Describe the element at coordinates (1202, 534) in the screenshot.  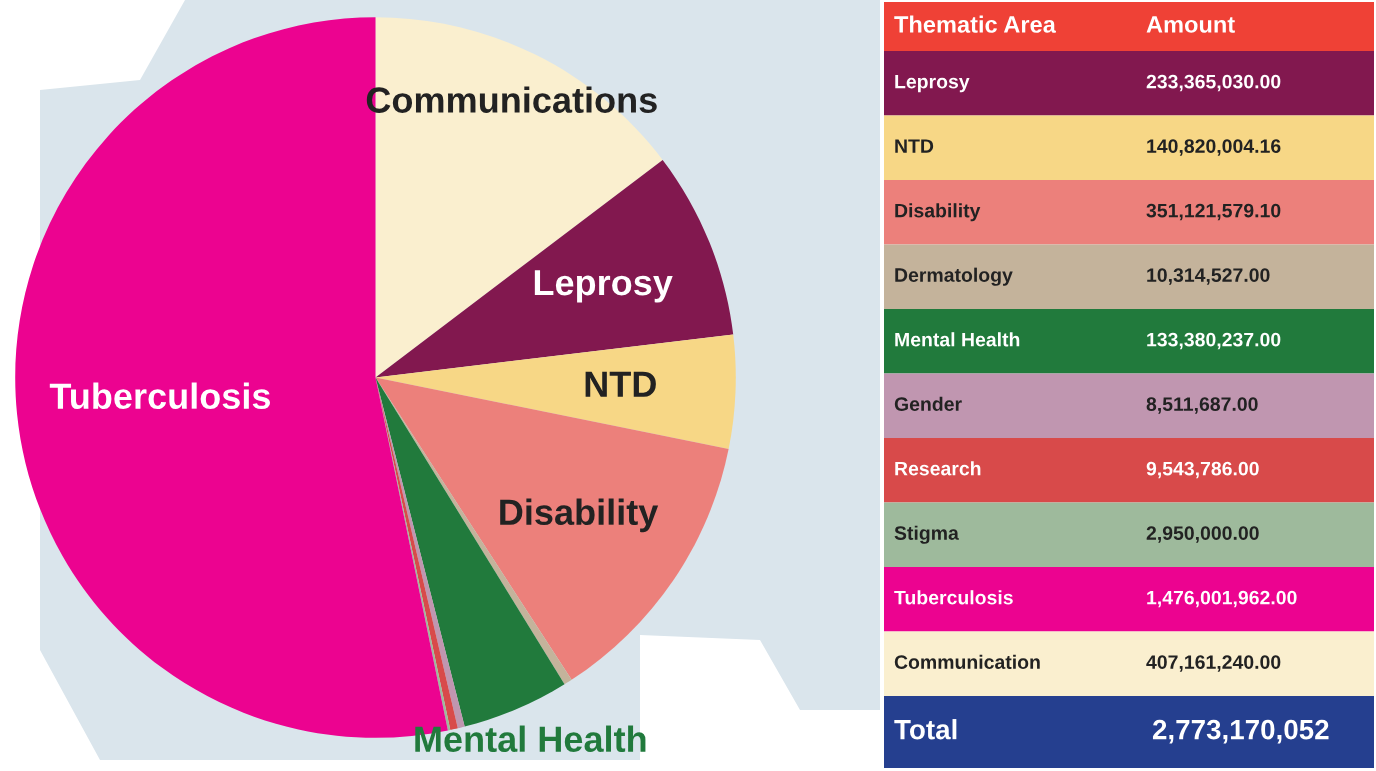
I see `text: 2,950,000.00` at that location.